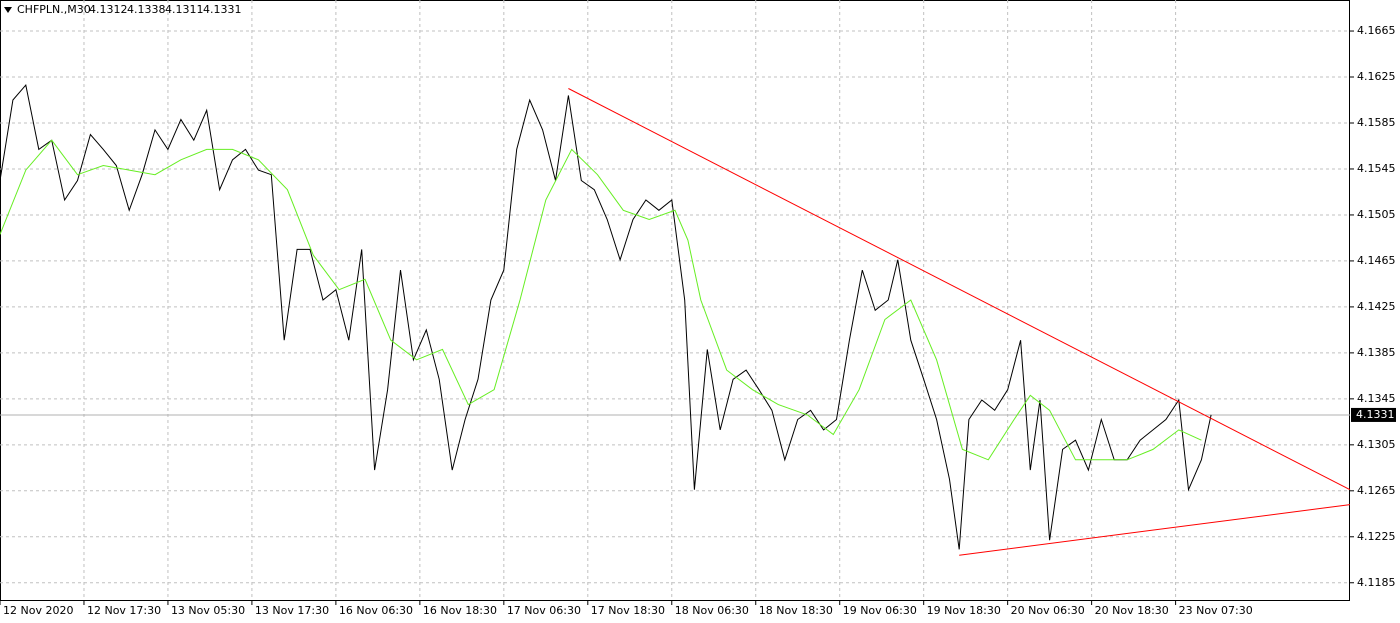 The image size is (1400, 623). Describe the element at coordinates (1155, 530) in the screenshot. I see `trendline` at that location.